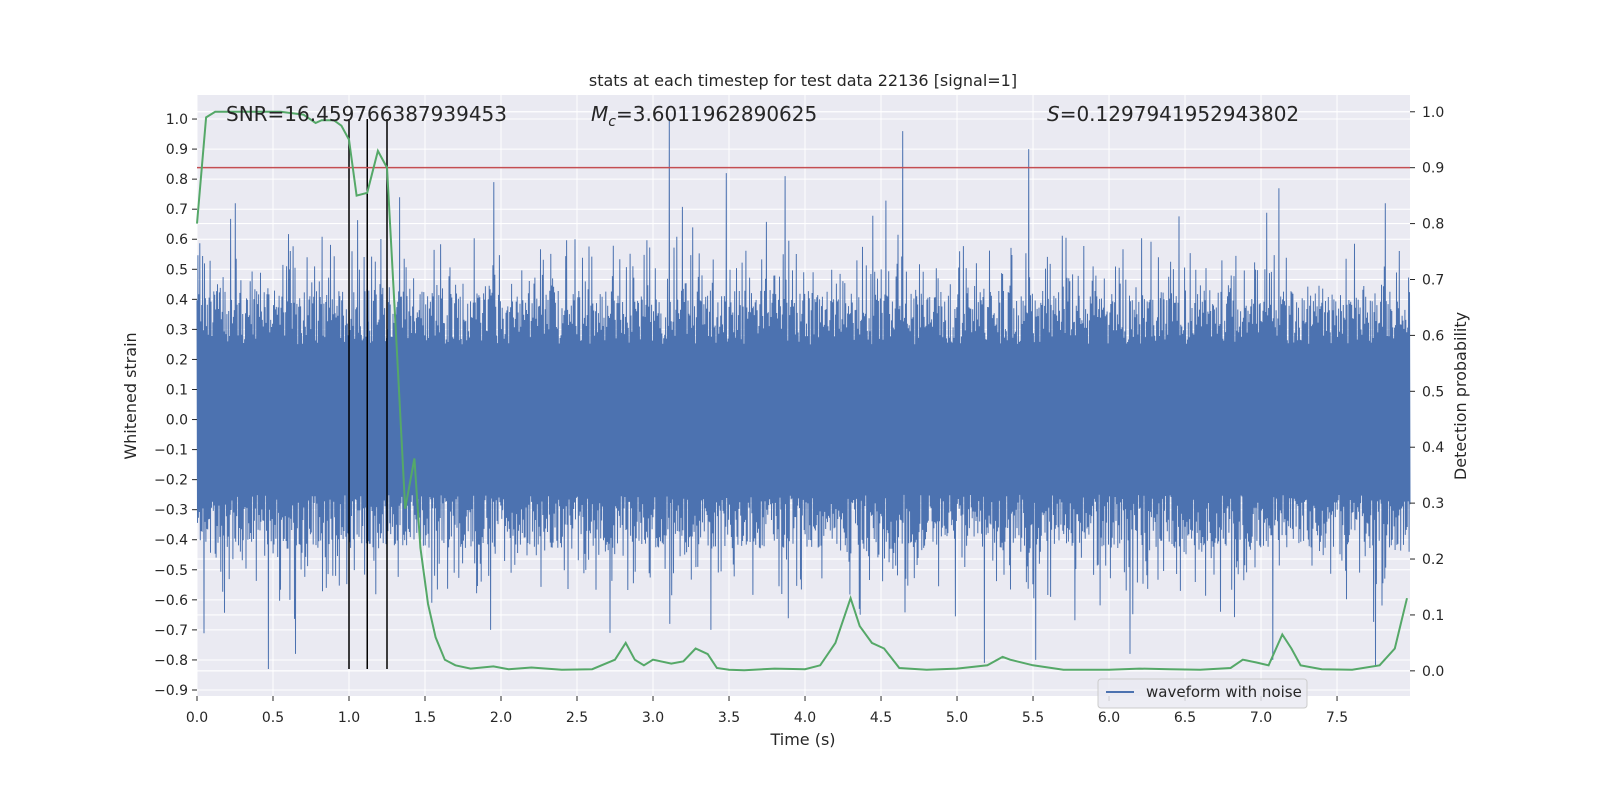  What do you see at coordinates (805, 718) in the screenshot?
I see `x-tick-label: 4.0` at bounding box center [805, 718].